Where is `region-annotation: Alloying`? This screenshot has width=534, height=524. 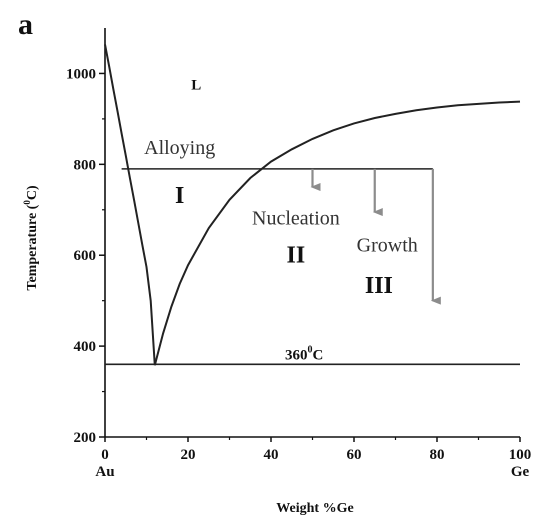 region-annotation: Alloying is located at coordinates (179, 148).